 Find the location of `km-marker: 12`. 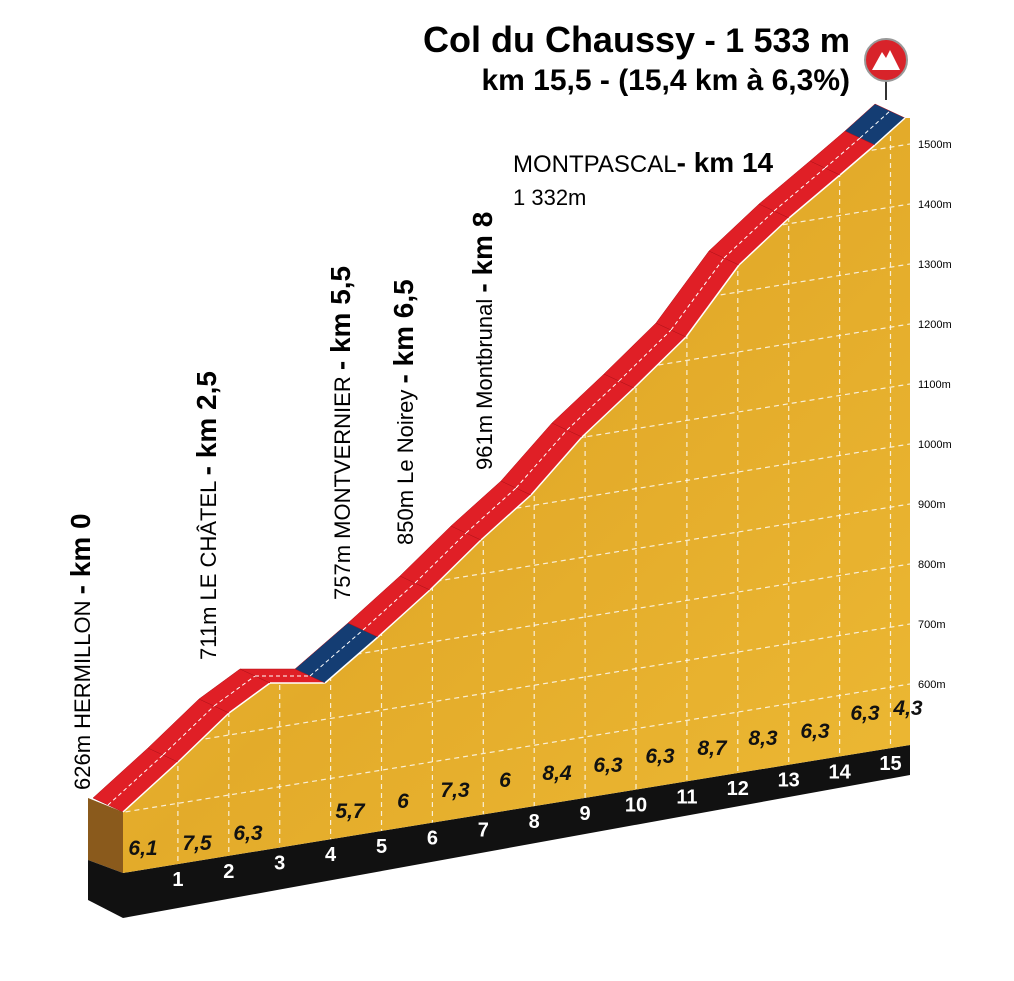

km-marker: 12 is located at coordinates (738, 789).